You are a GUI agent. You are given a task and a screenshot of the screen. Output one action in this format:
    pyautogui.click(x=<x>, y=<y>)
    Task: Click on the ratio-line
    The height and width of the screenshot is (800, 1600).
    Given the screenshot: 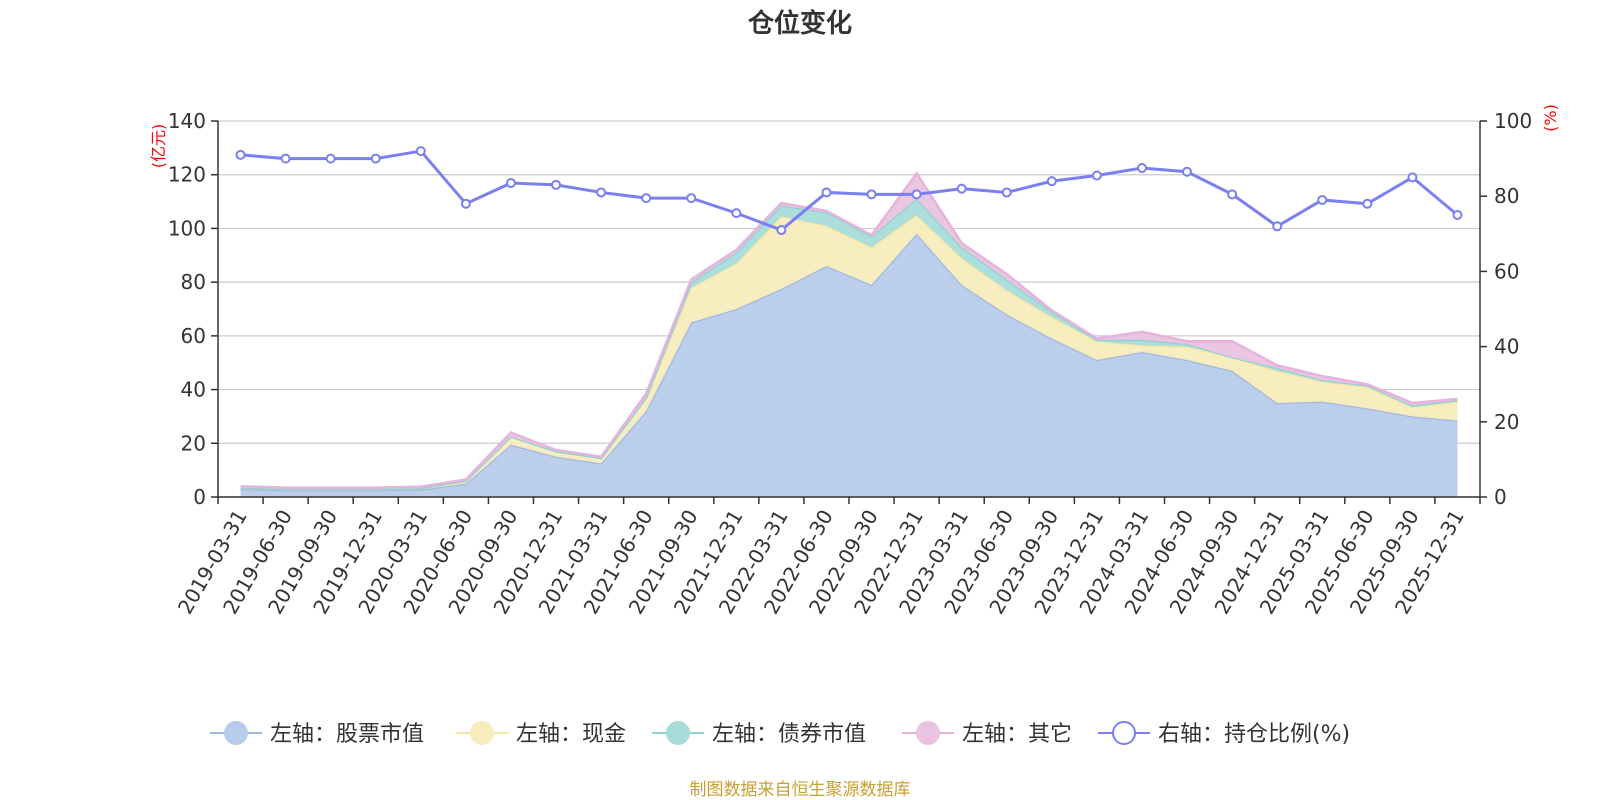 What is the action you would take?
    pyautogui.click(x=849, y=190)
    